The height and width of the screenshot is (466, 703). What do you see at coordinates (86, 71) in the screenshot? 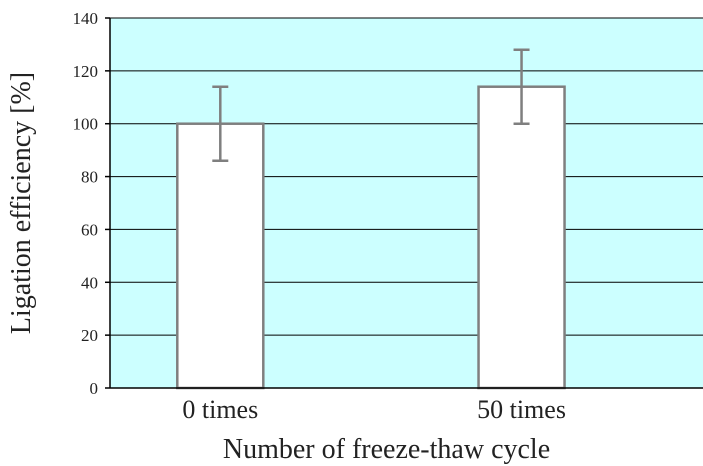
I see `y-tick-label: 120` at bounding box center [86, 71].